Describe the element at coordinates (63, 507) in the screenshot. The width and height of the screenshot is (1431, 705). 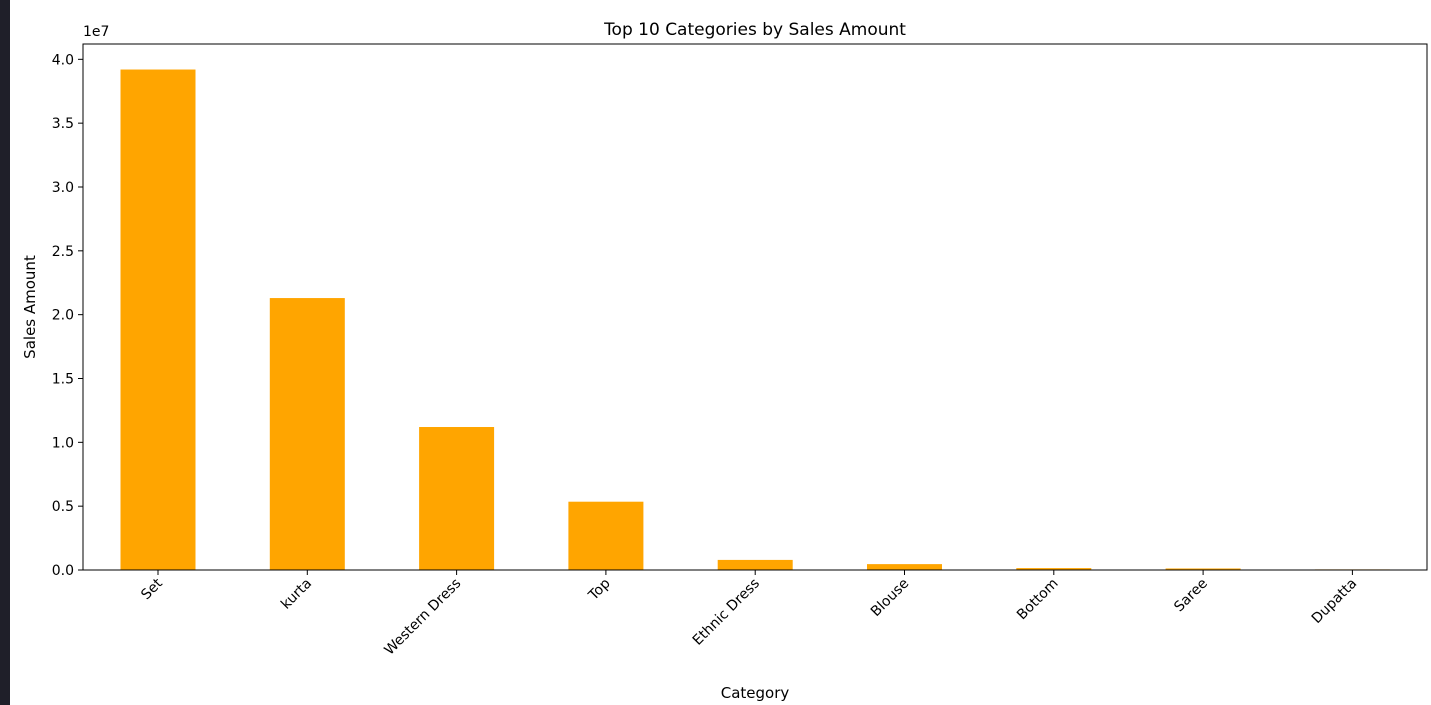
I see `y-tick-label: 0.5` at that location.